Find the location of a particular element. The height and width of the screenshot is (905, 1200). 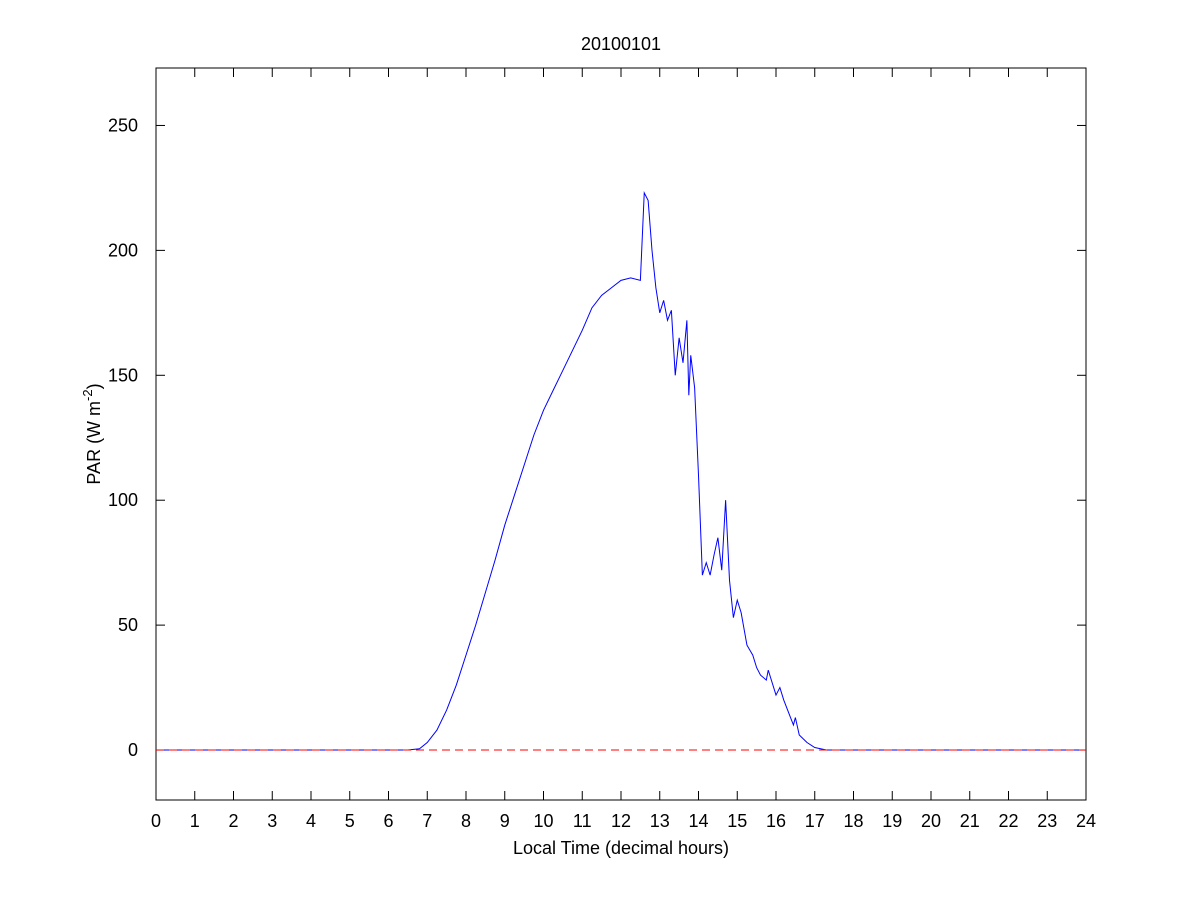

x-tick-label: 13 is located at coordinates (660, 821).